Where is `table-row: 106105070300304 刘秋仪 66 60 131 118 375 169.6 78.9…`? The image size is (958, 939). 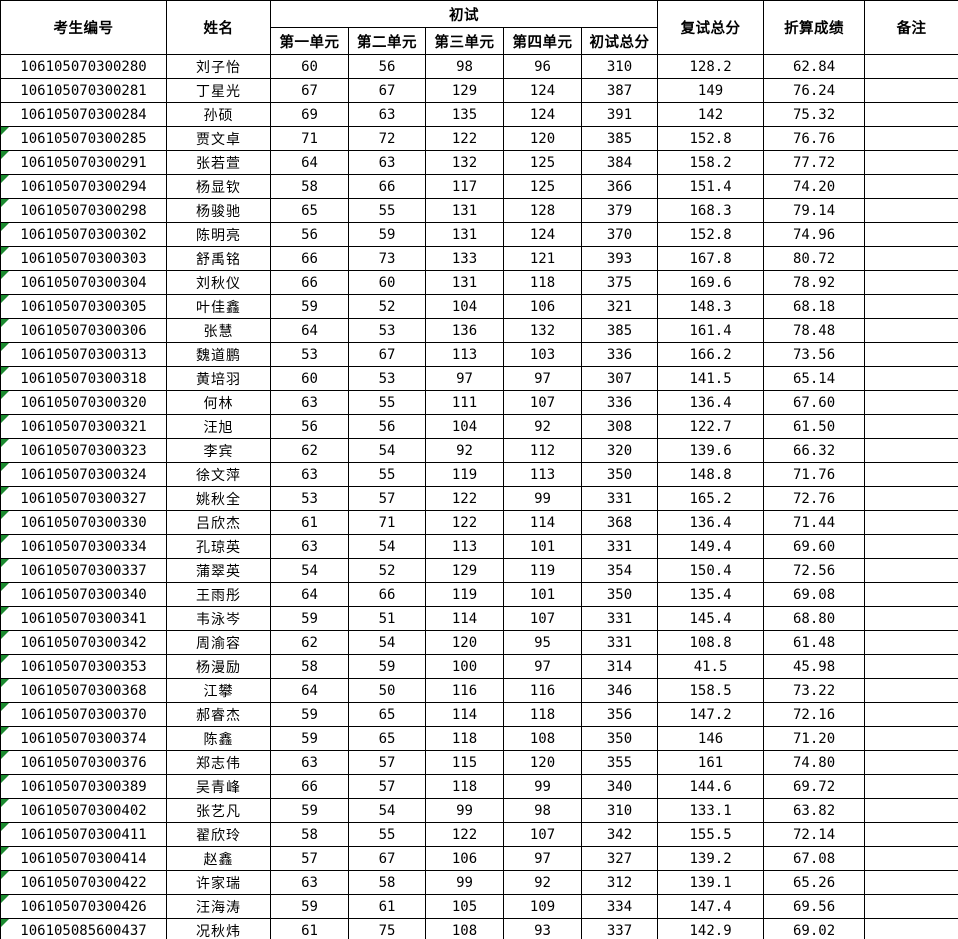
table-row: 106105070300304 刘秋仪 66 60 131 118 375 169.6 78.9… is located at coordinates (479, 282).